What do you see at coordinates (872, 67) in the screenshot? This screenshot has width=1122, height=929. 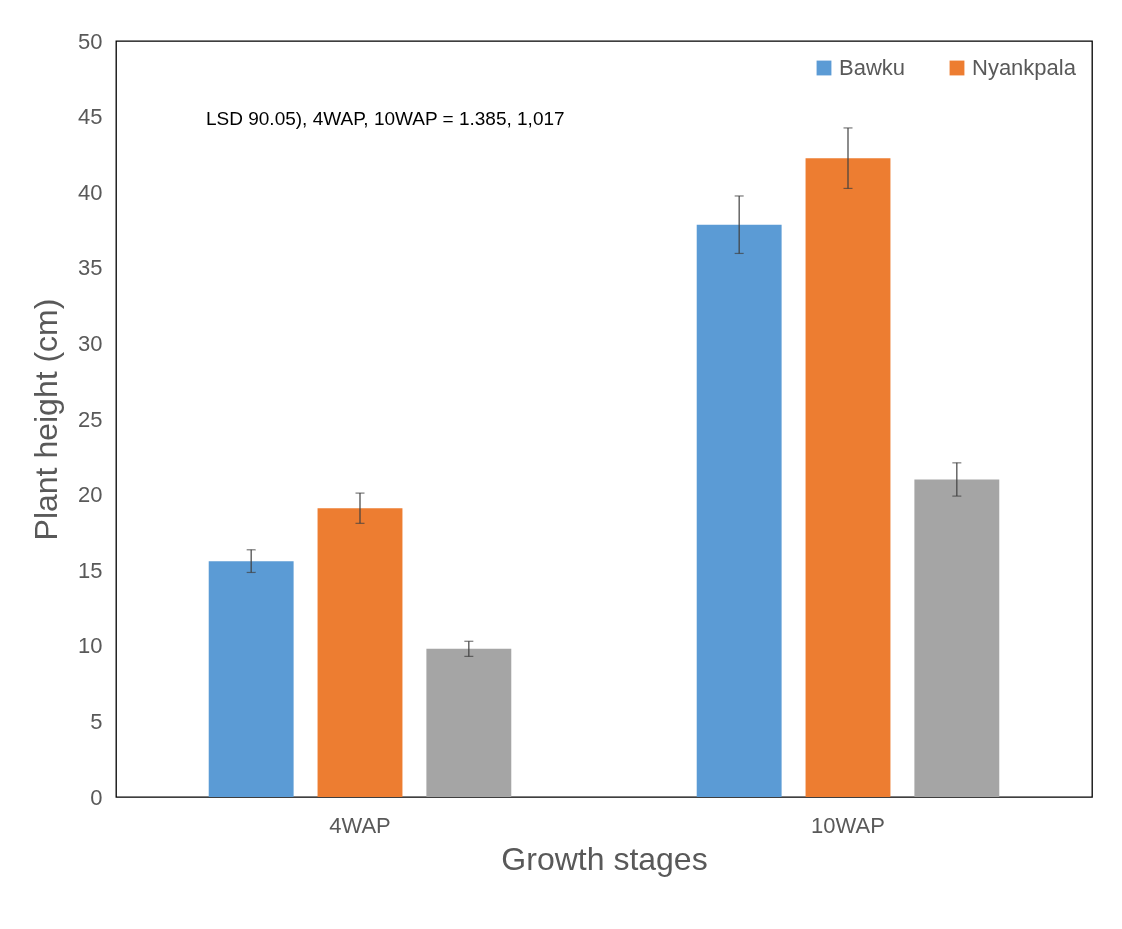 I see `legend-label: Bawku` at bounding box center [872, 67].